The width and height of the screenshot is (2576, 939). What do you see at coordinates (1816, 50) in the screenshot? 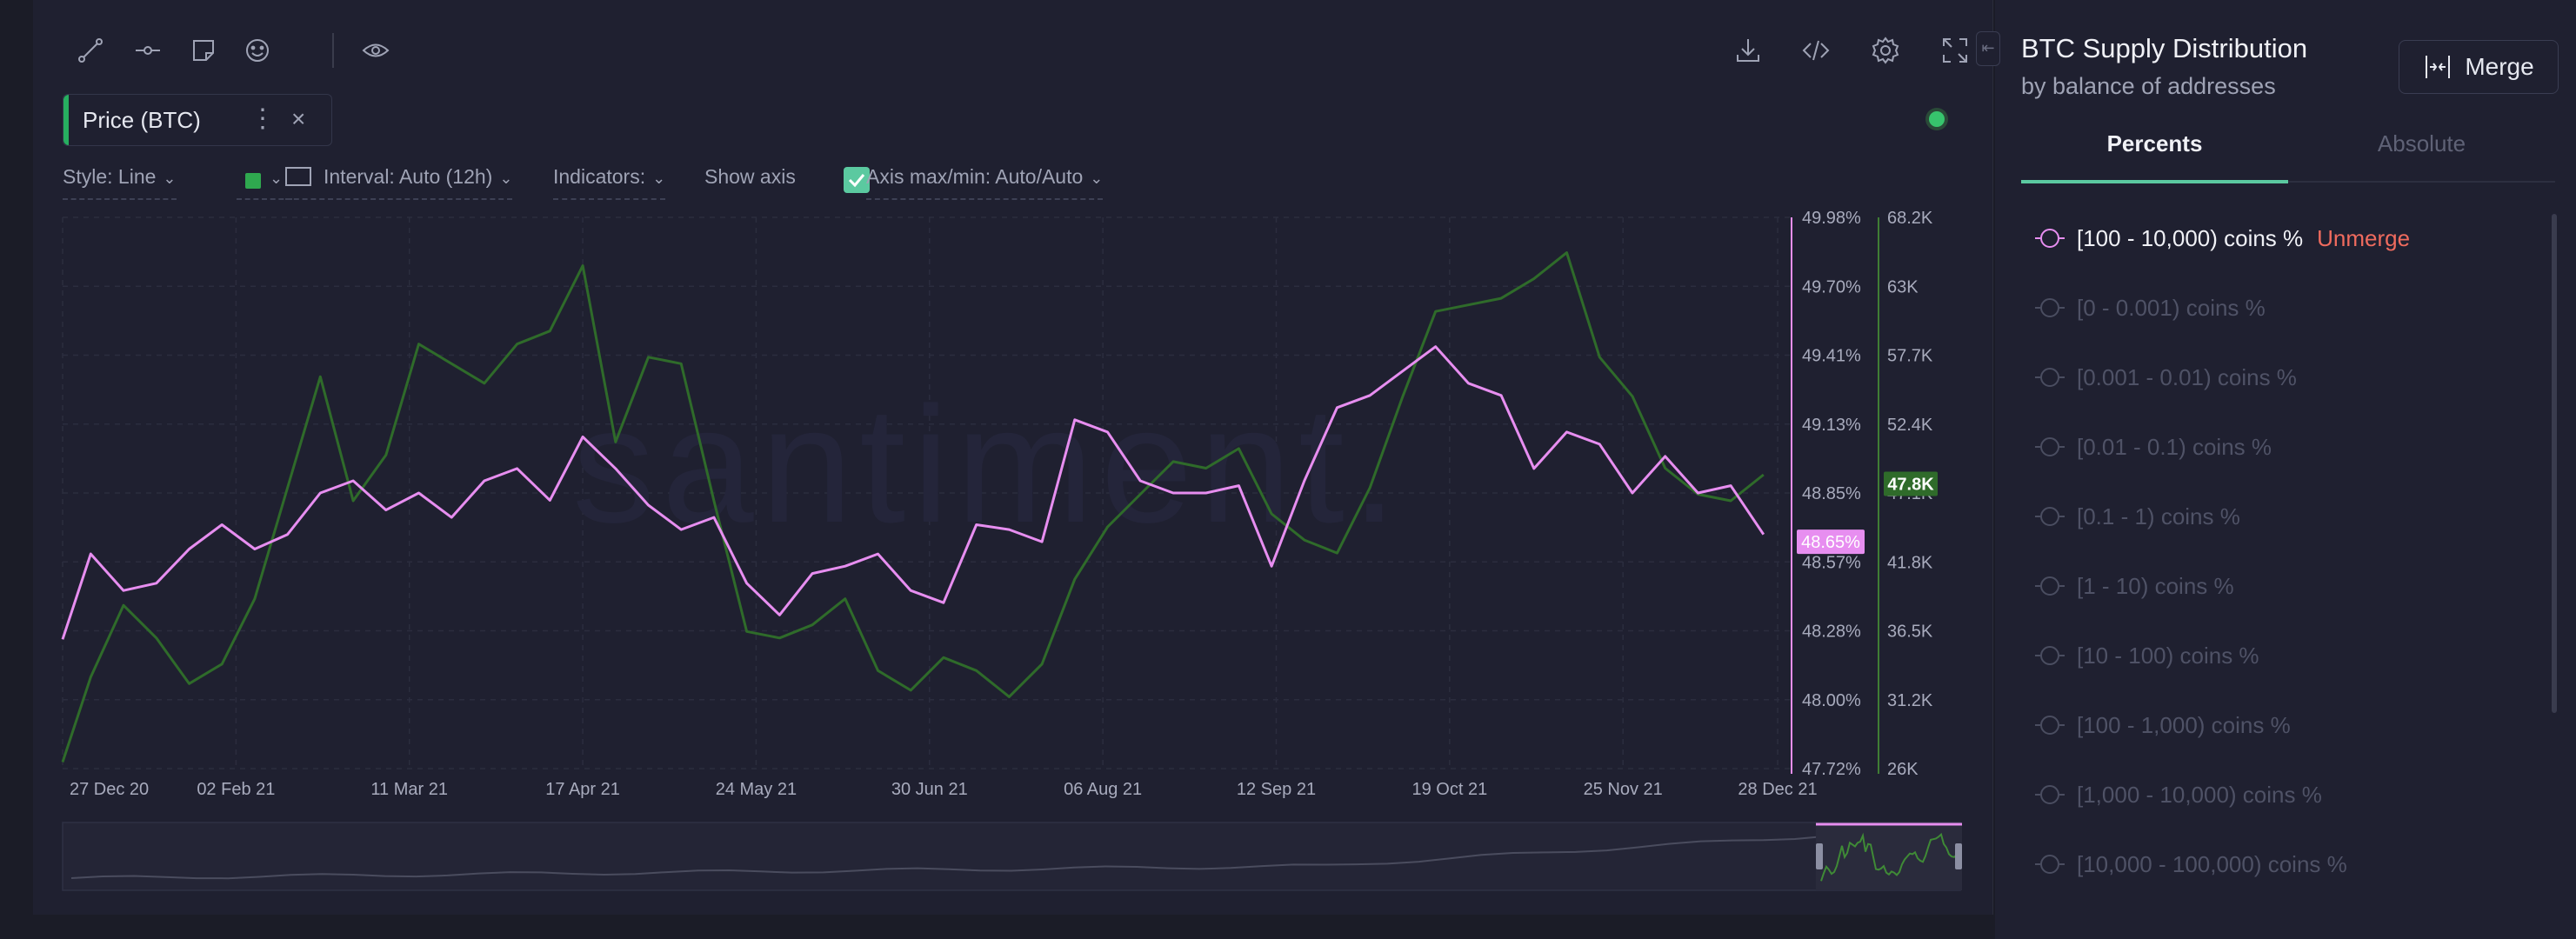
I see `embed-code-icon` at bounding box center [1816, 50].